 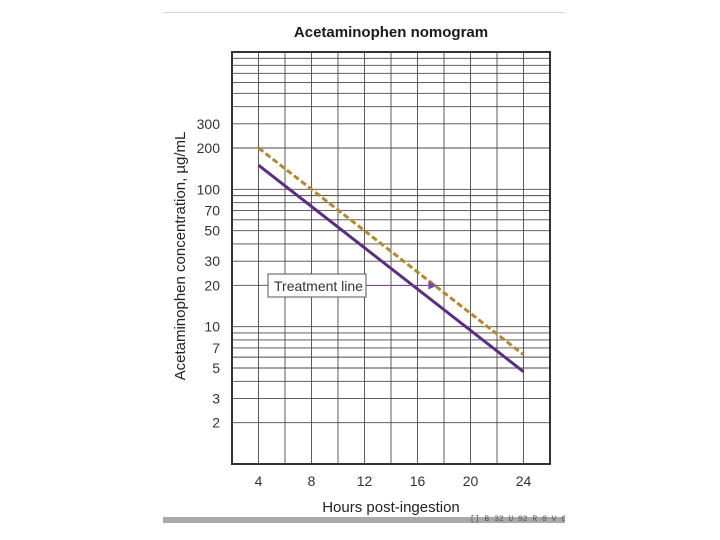 I want to click on y-tick-label: 20, so click(x=212, y=285).